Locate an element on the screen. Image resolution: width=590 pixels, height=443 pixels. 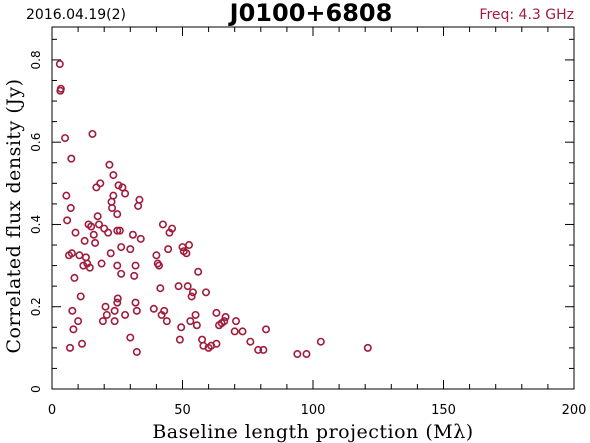
x-tick-label: 150 is located at coordinates (443, 410).